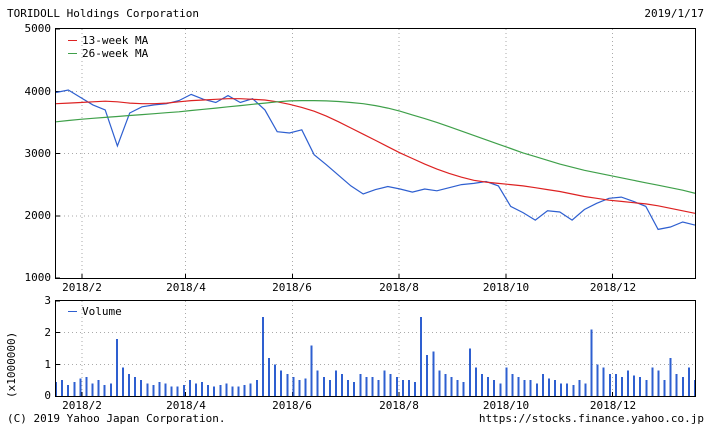 This screenshot has width=713, height=432. Describe the element at coordinates (38, 91) in the screenshot. I see `price-ytick-4000: 4000` at that location.